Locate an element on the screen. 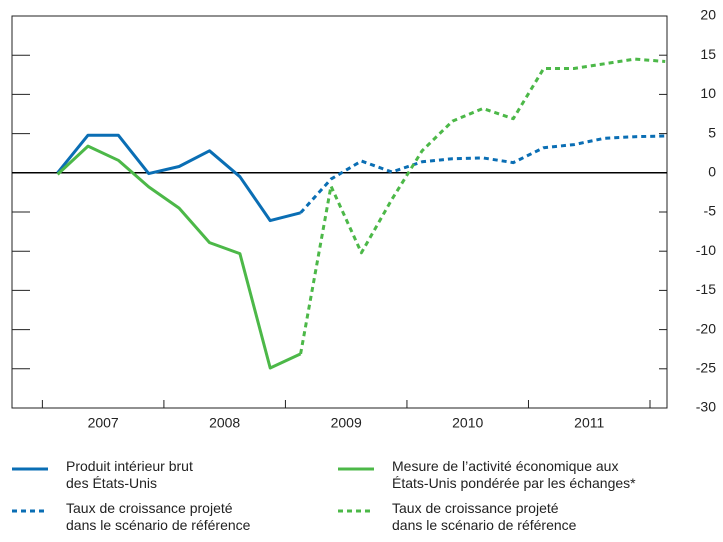 The height and width of the screenshot is (542, 723). y-tick-label: -10 is located at coordinates (706, 250).